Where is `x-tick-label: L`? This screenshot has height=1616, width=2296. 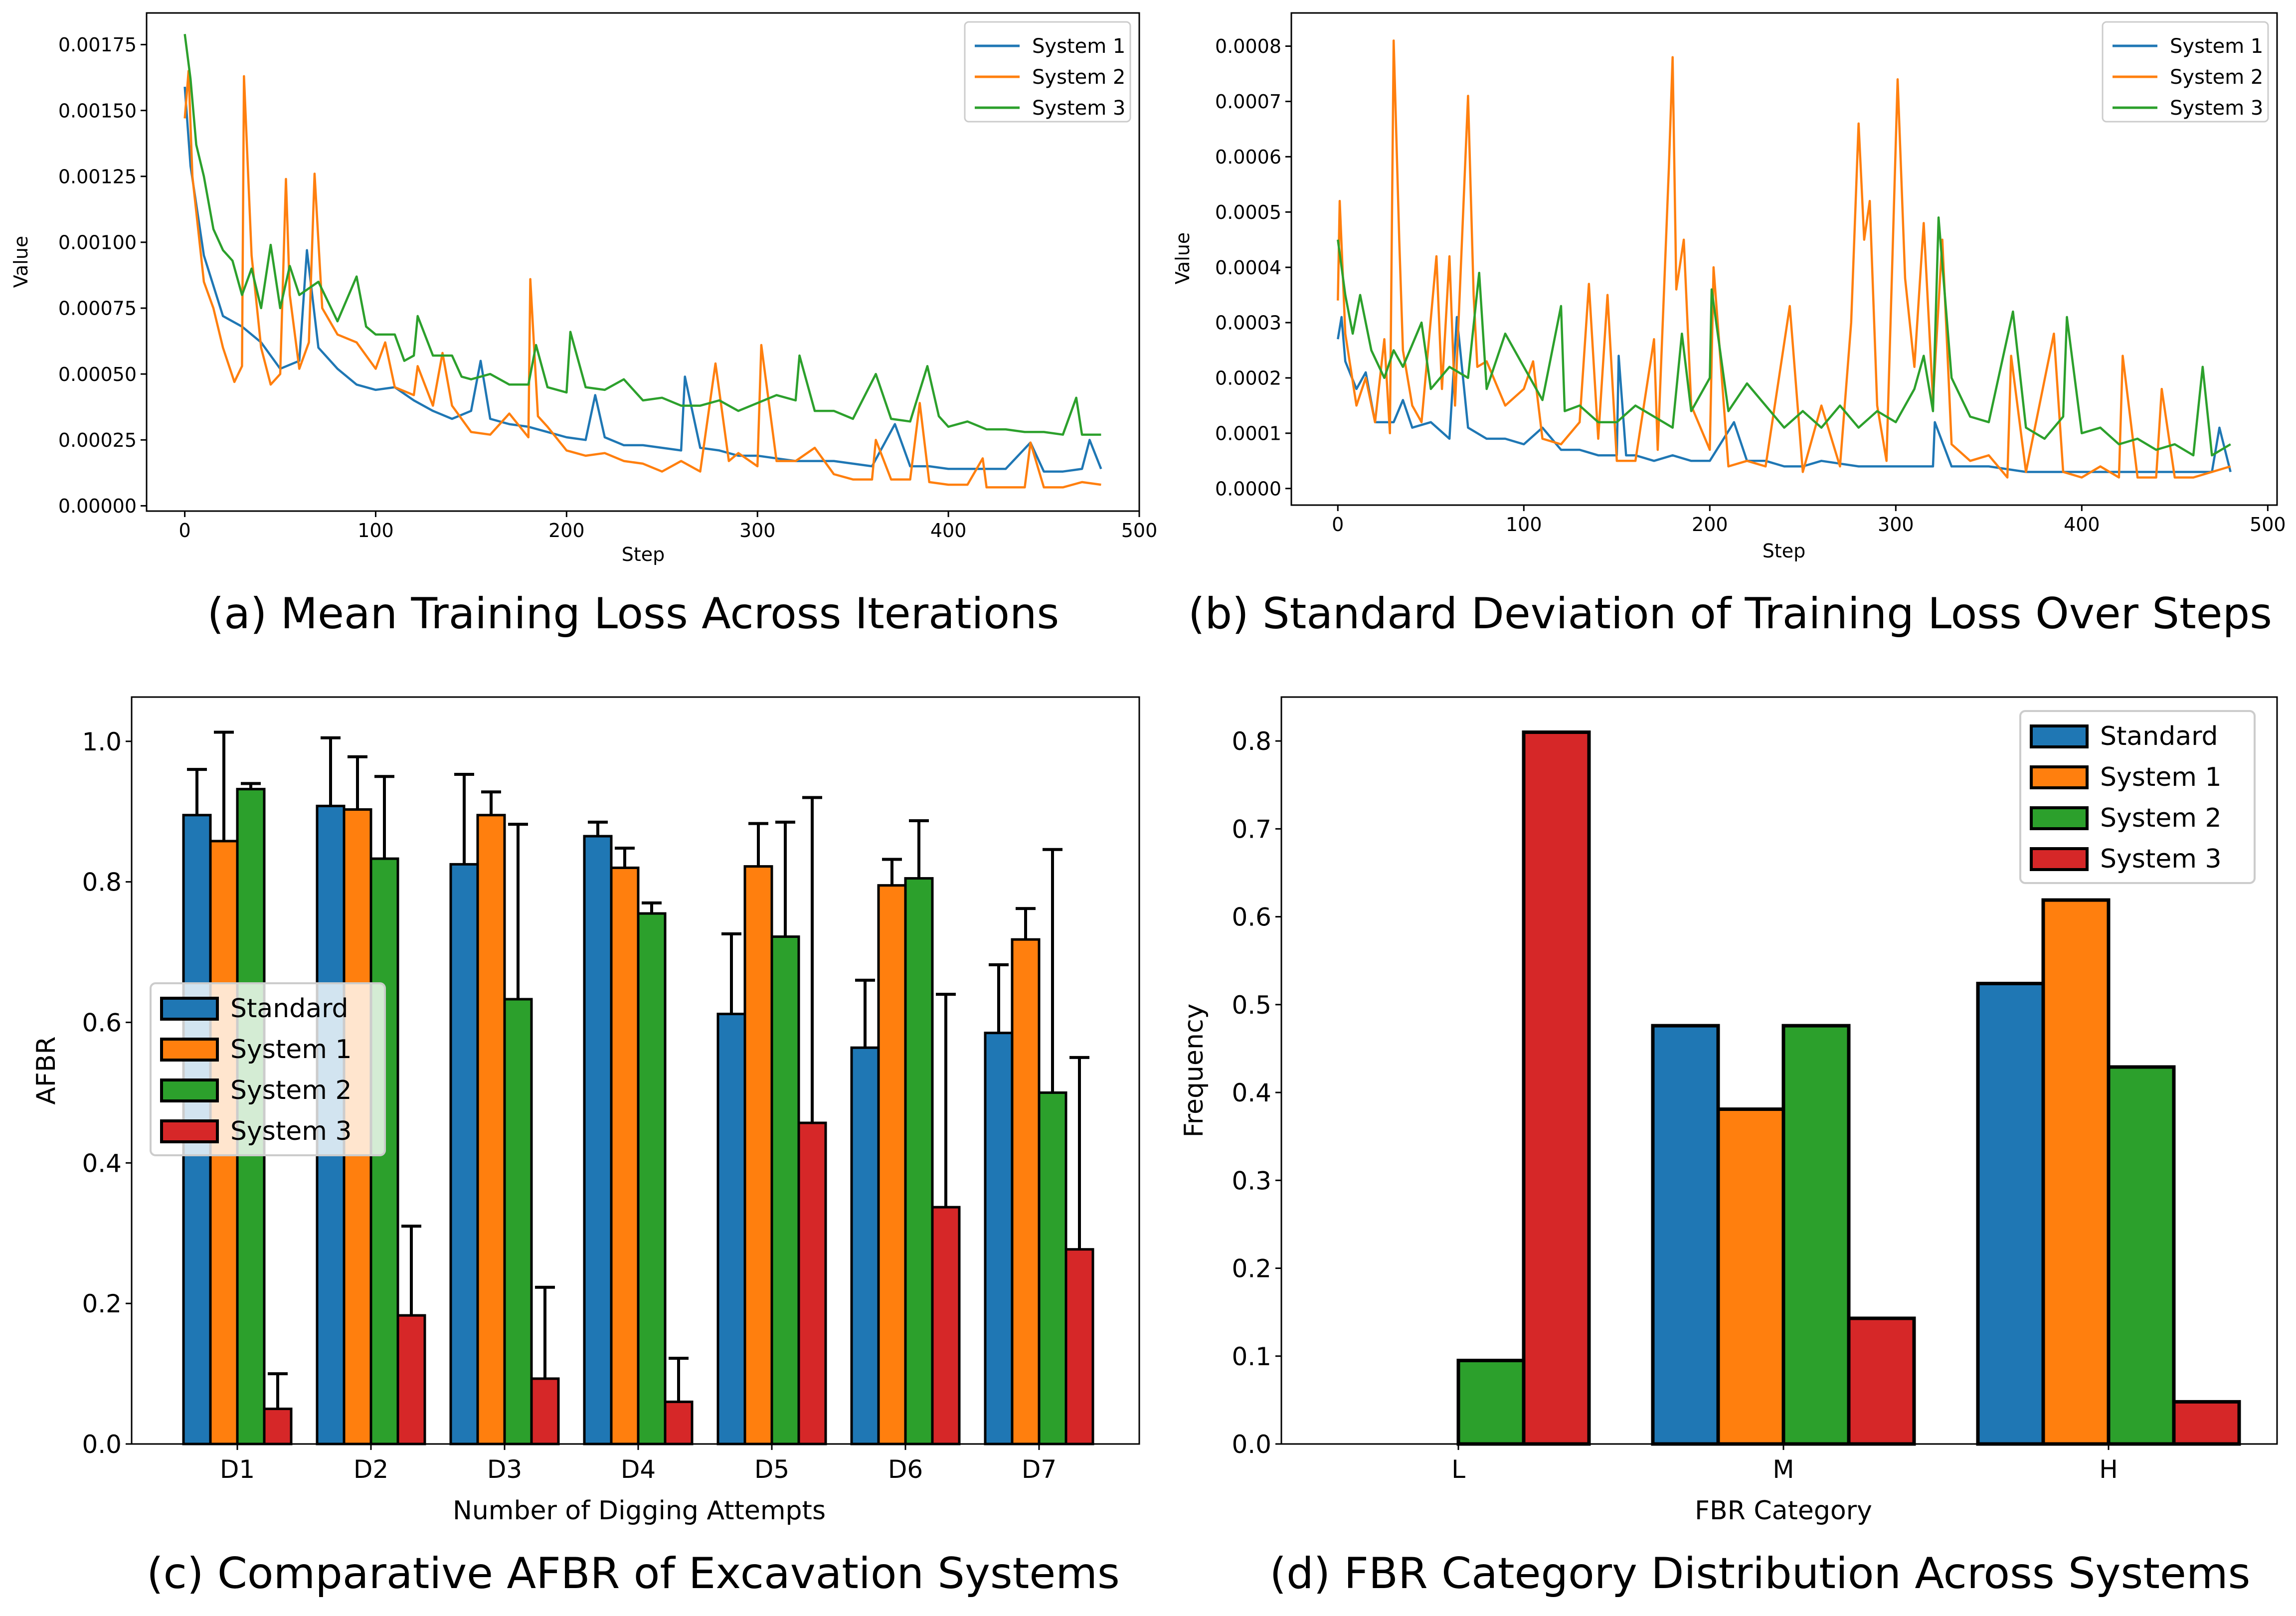
x-tick-label: L is located at coordinates (1458, 1470).